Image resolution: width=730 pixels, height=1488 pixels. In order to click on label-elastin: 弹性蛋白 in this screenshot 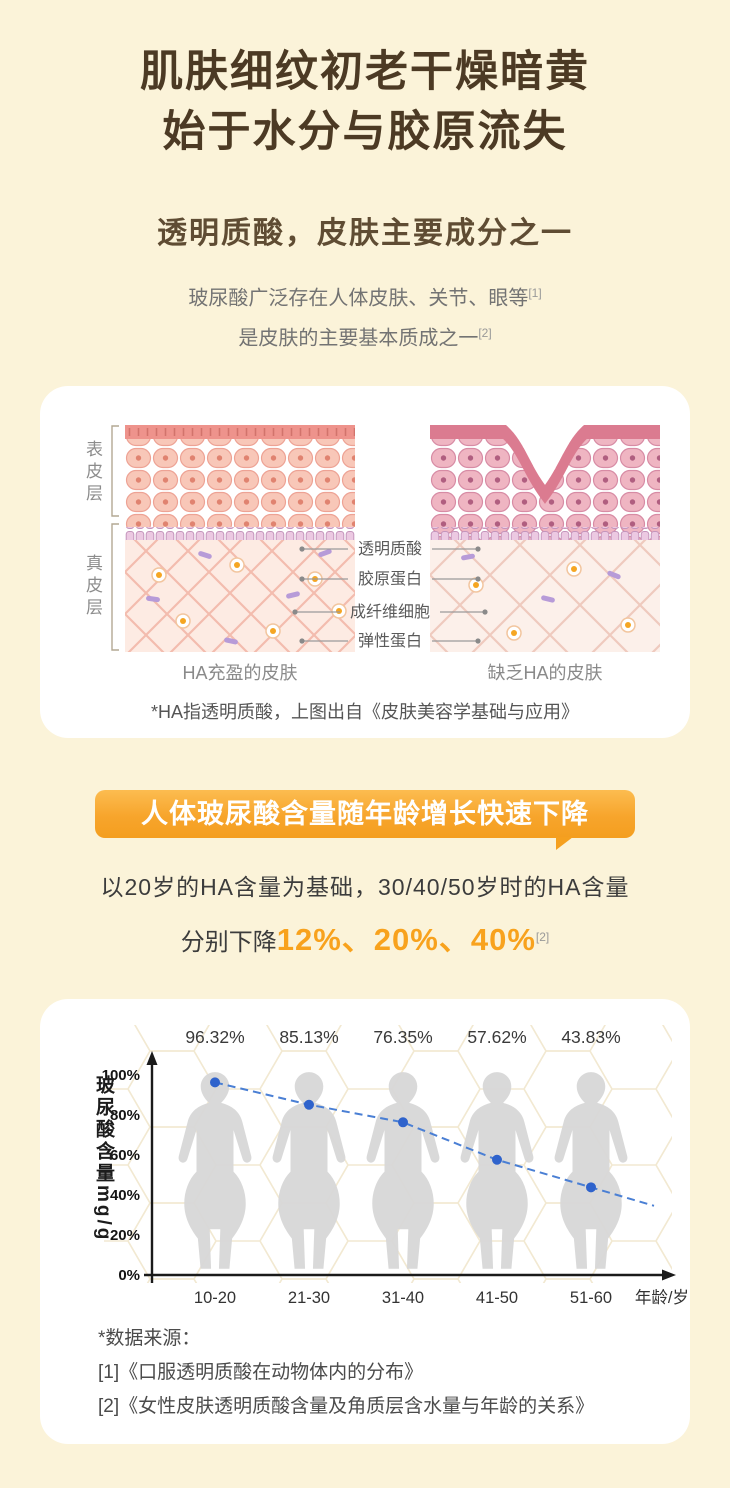, I will do `click(390, 641)`.